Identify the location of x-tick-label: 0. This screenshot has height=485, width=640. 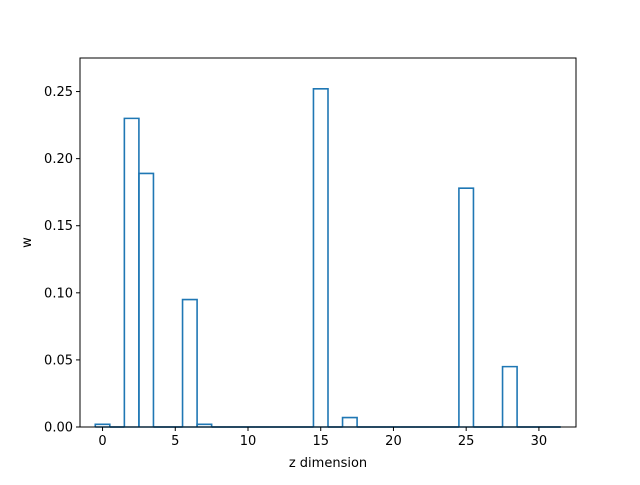
(102, 441).